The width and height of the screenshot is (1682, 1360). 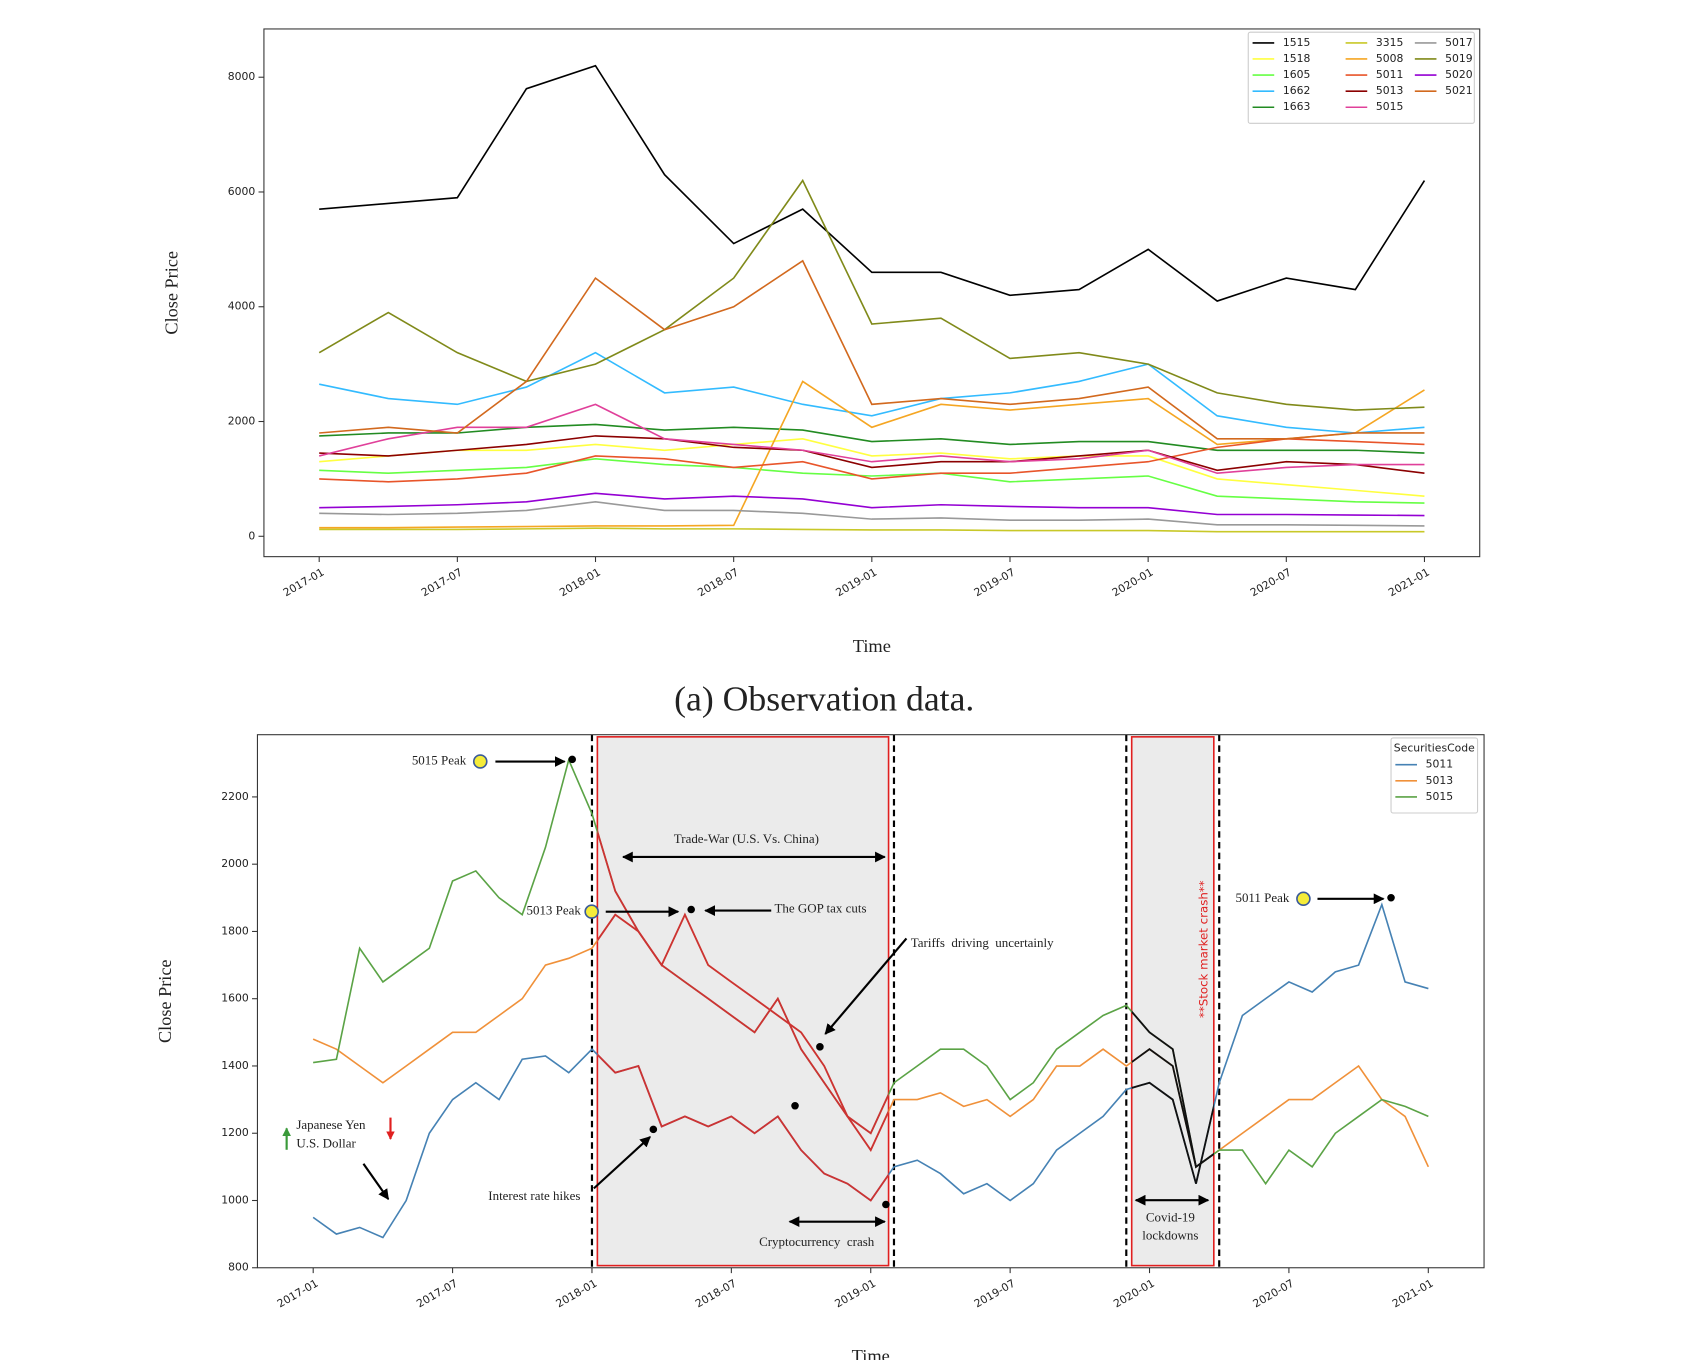 I want to click on y-tick-label: 1600, so click(x=235, y=998).